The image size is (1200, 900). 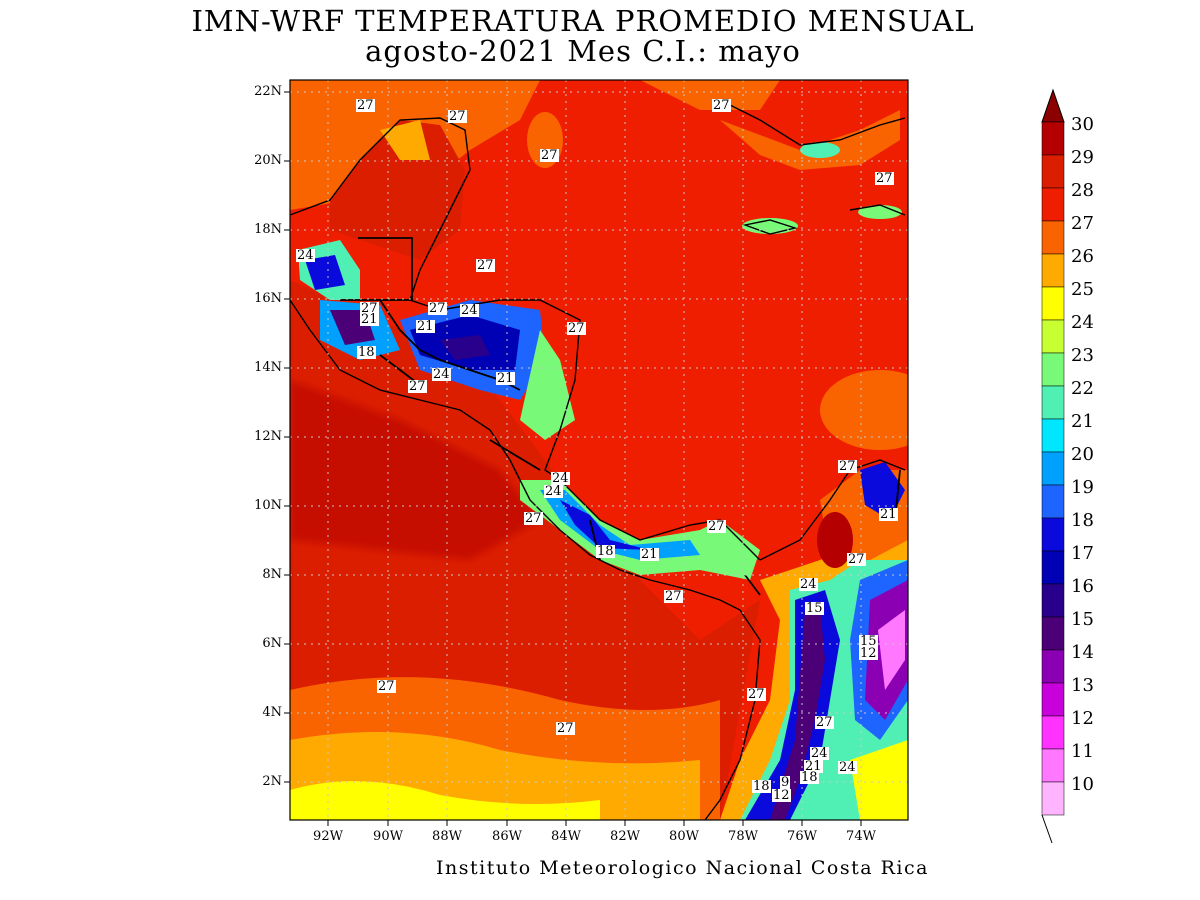 I want to click on colorbar-label: 14, so click(x=1082, y=652).